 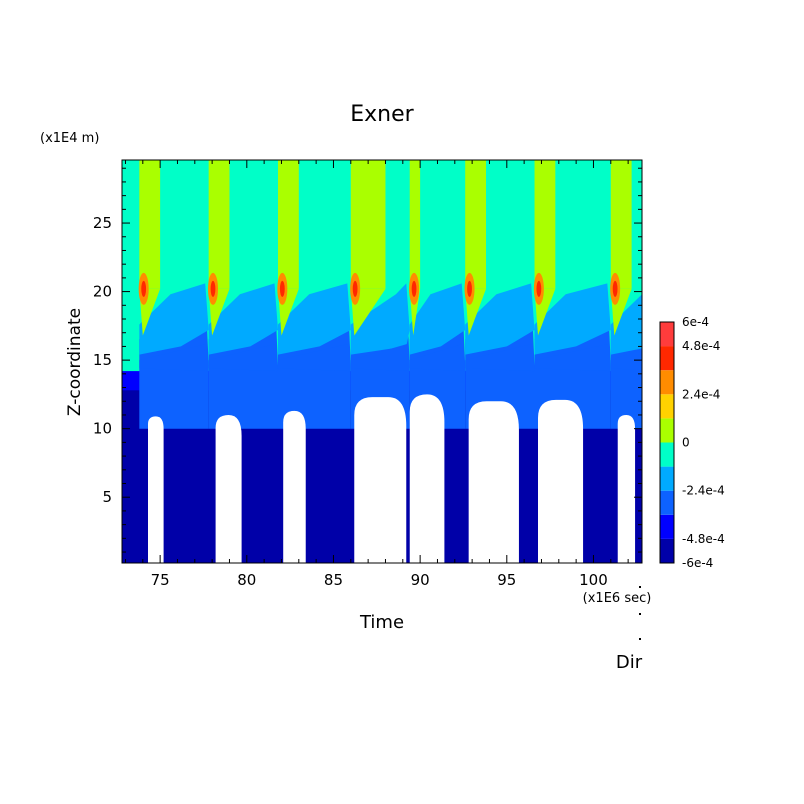 What do you see at coordinates (593, 580) in the screenshot?
I see `x-tick-label: 100` at bounding box center [593, 580].